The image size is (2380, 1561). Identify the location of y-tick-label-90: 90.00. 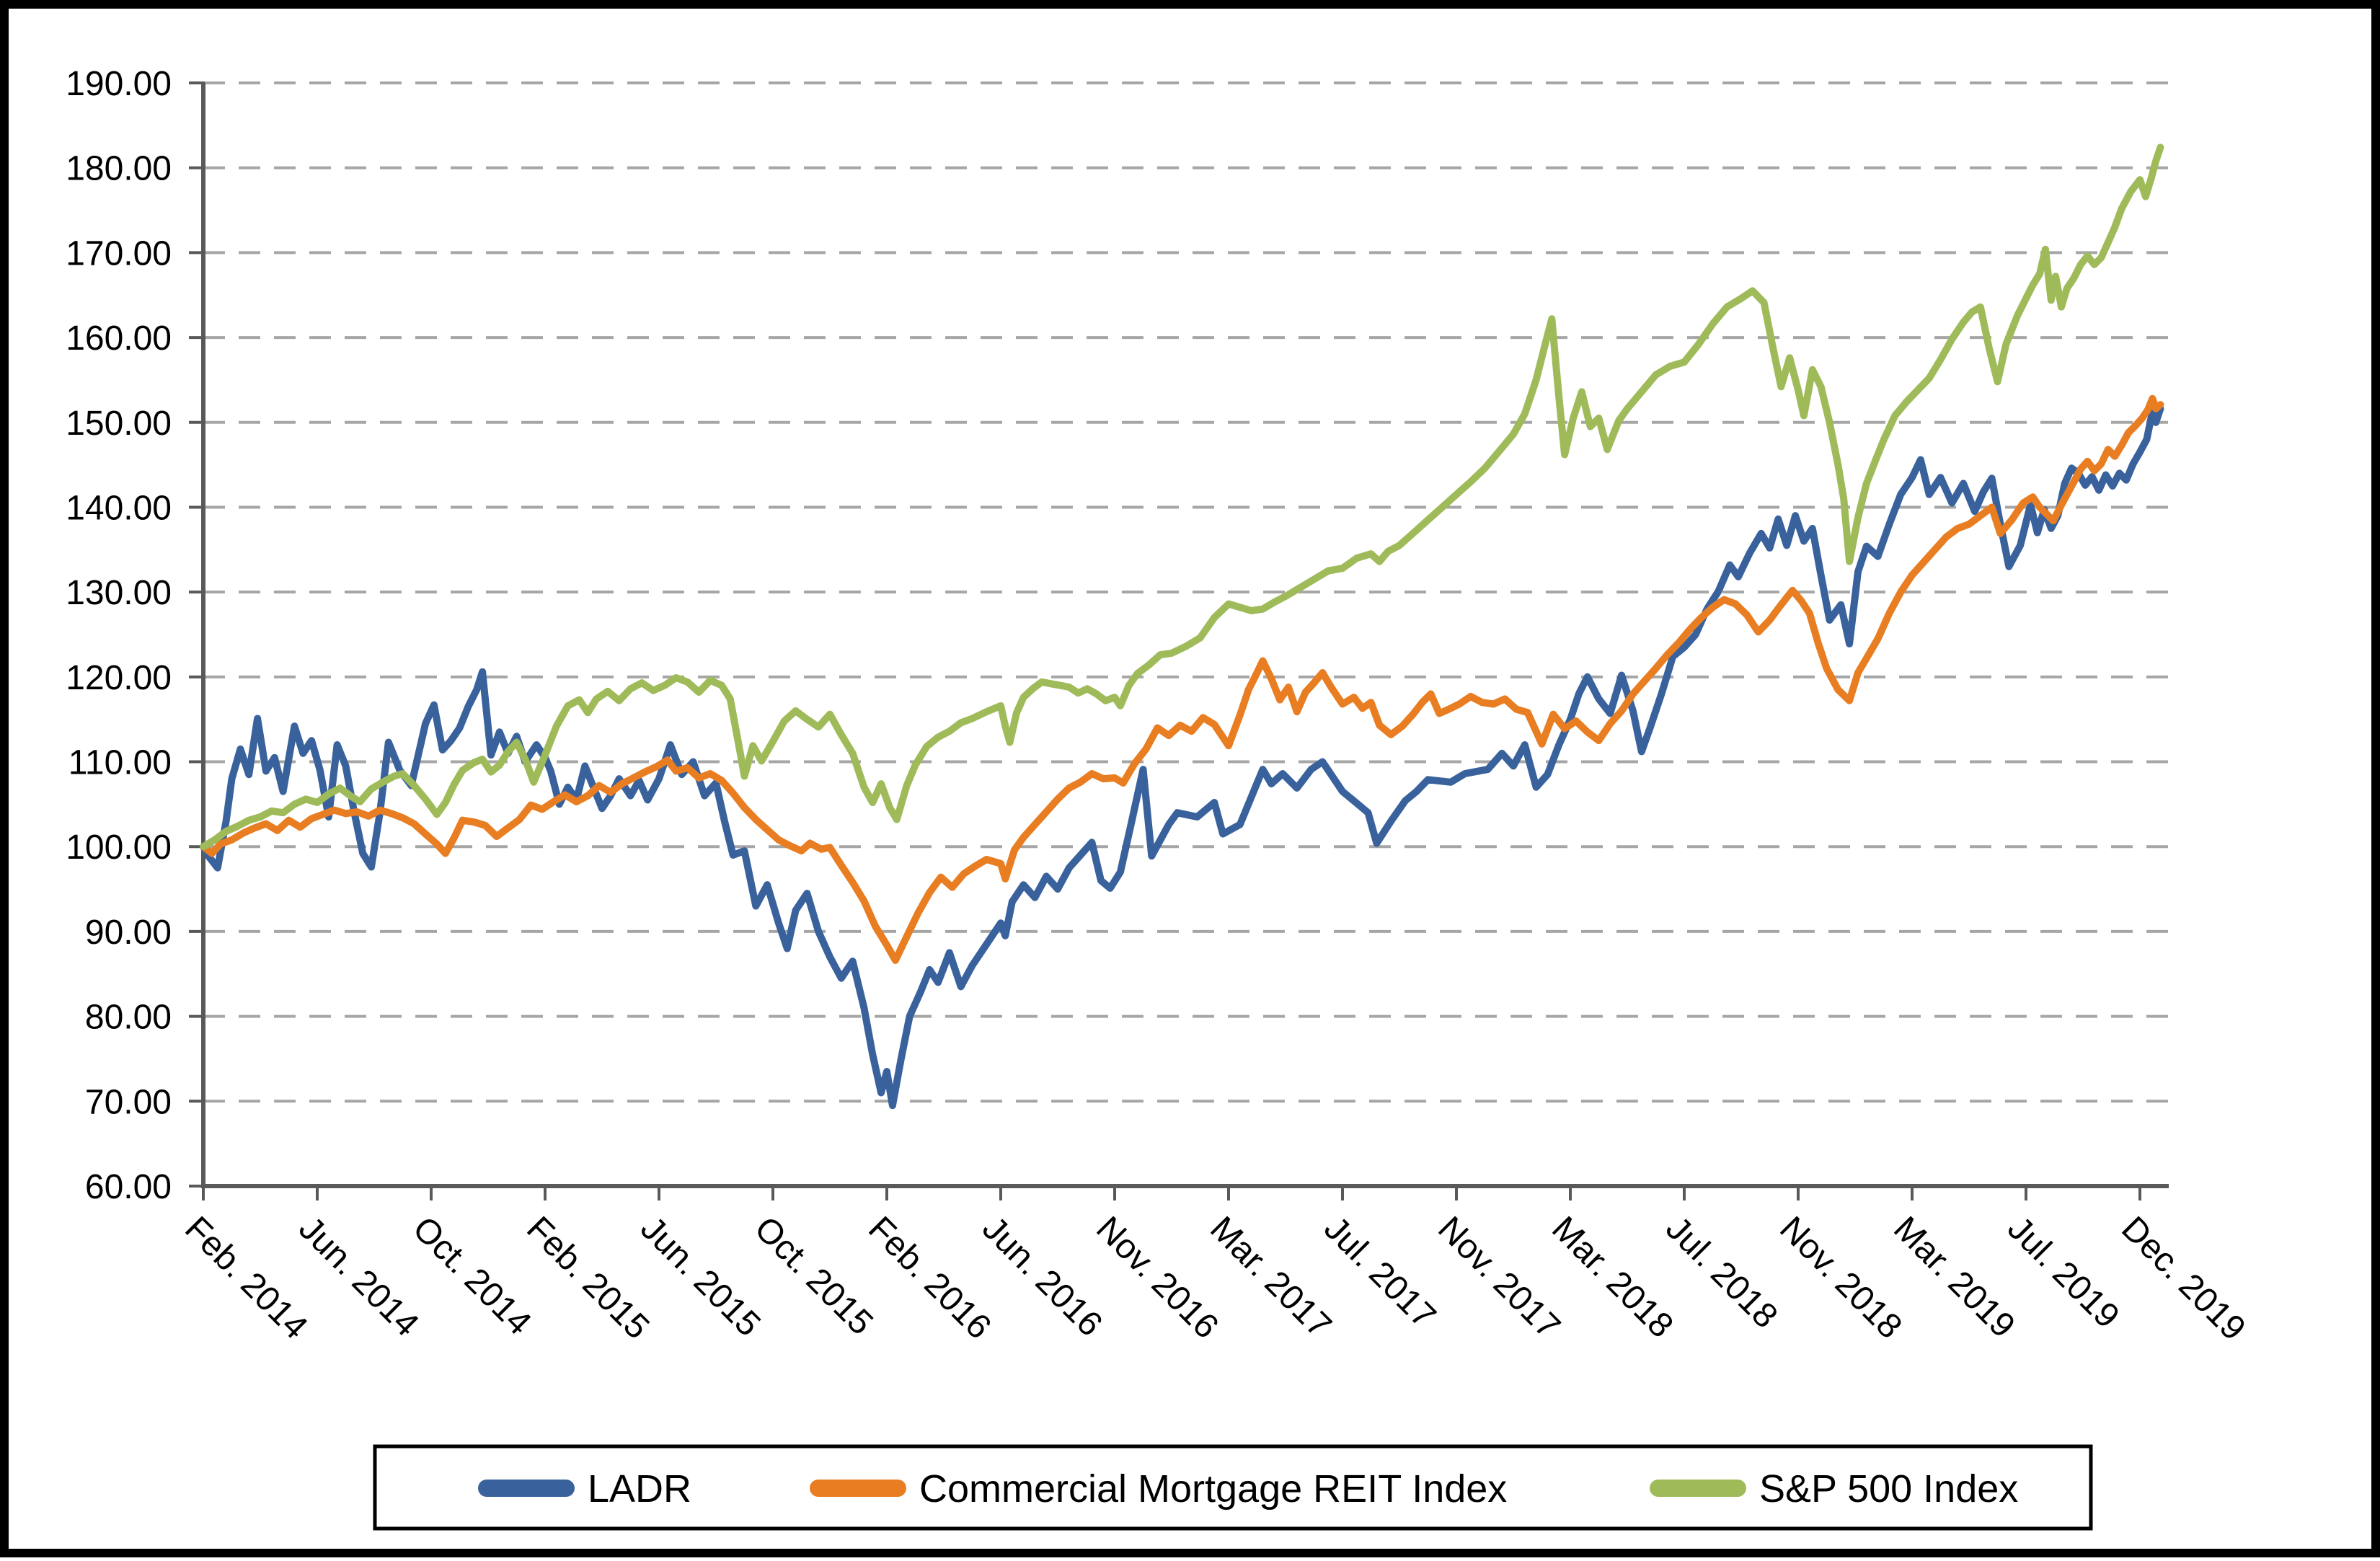
(128, 933).